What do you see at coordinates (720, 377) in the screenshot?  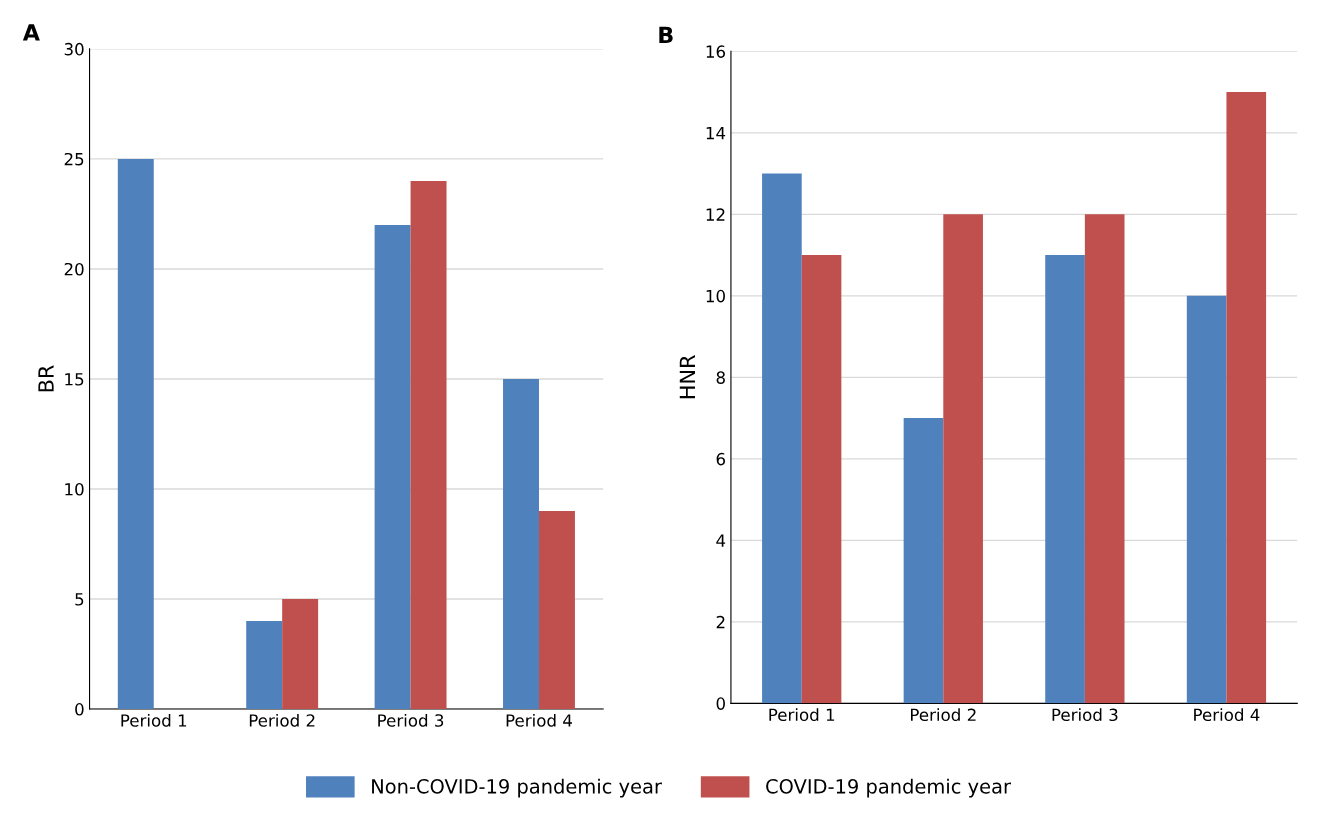 I see `y-tick-label: 8` at bounding box center [720, 377].